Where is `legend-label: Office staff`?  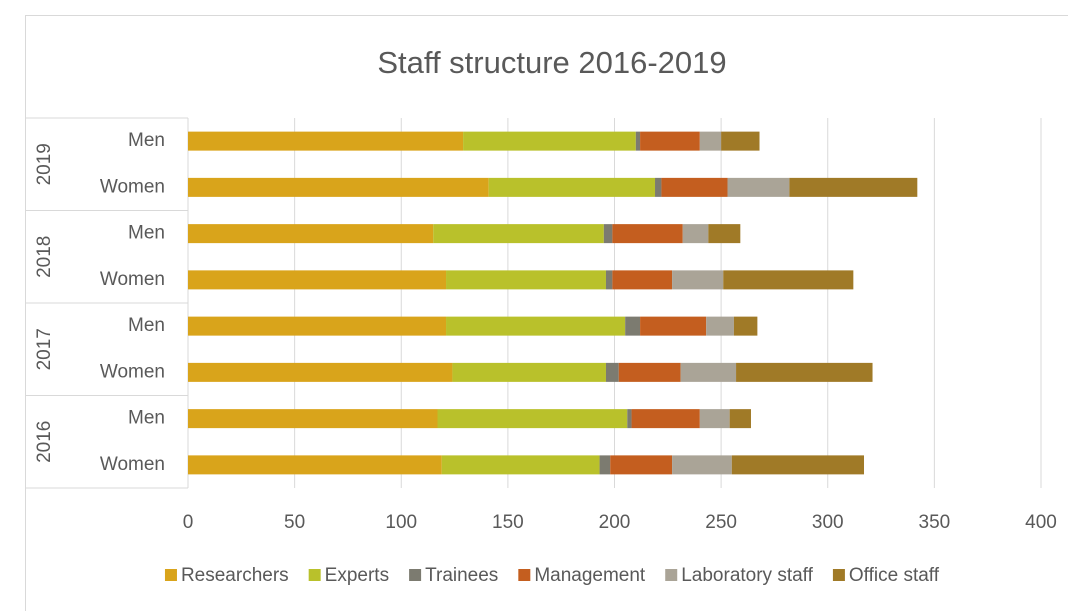
legend-label: Office staff is located at coordinates (894, 575).